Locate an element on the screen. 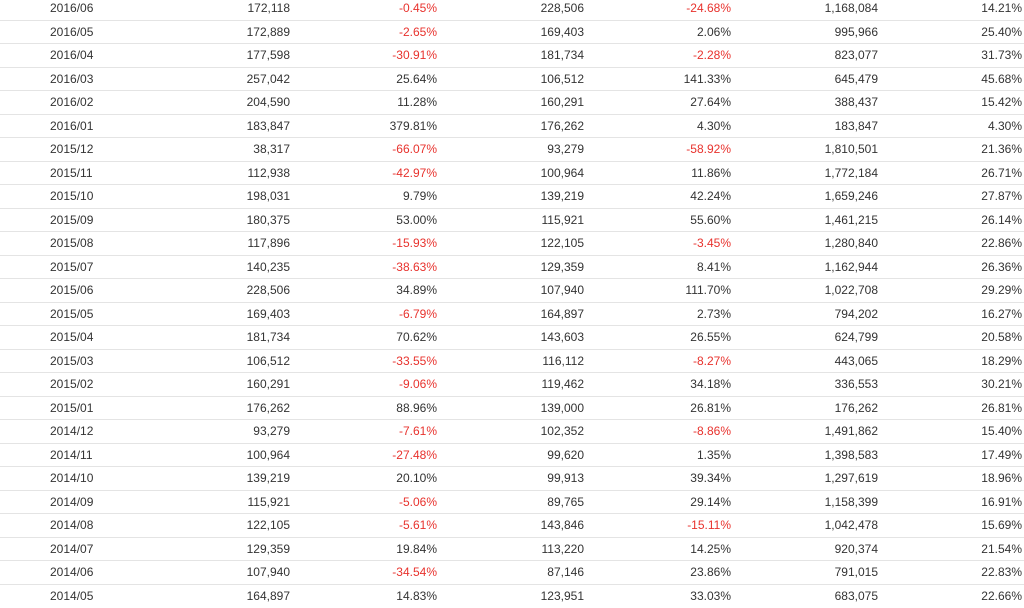 The height and width of the screenshot is (608, 1024). value-cell-2: 122,105 is located at coordinates (562, 243).